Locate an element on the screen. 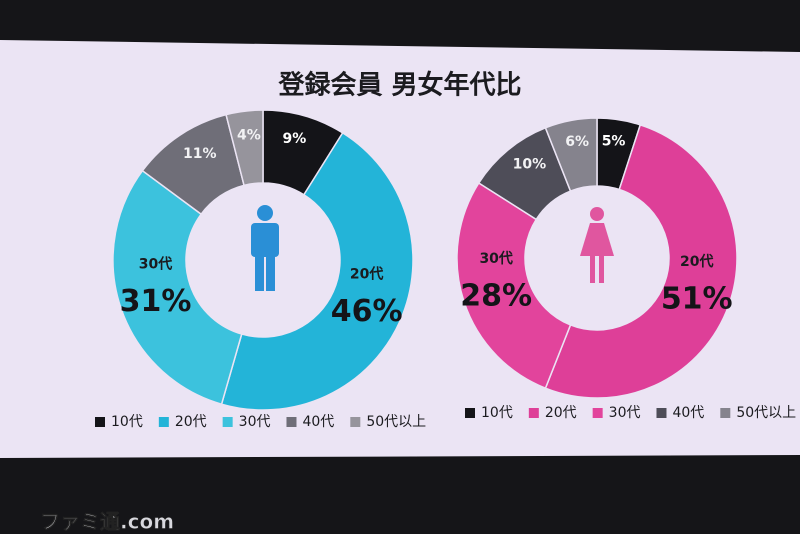 This screenshot has height=534, width=800. female-icon is located at coordinates (597, 245).